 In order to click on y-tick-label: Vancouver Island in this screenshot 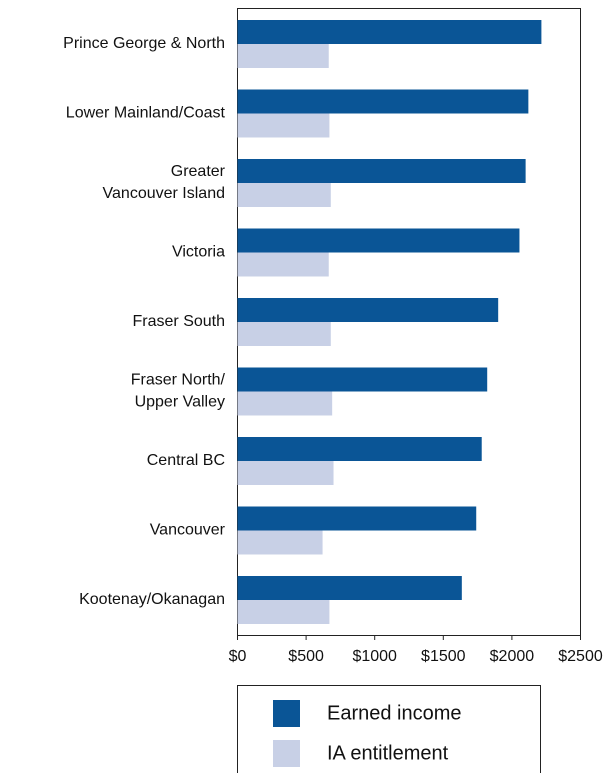, I will do `click(164, 193)`.